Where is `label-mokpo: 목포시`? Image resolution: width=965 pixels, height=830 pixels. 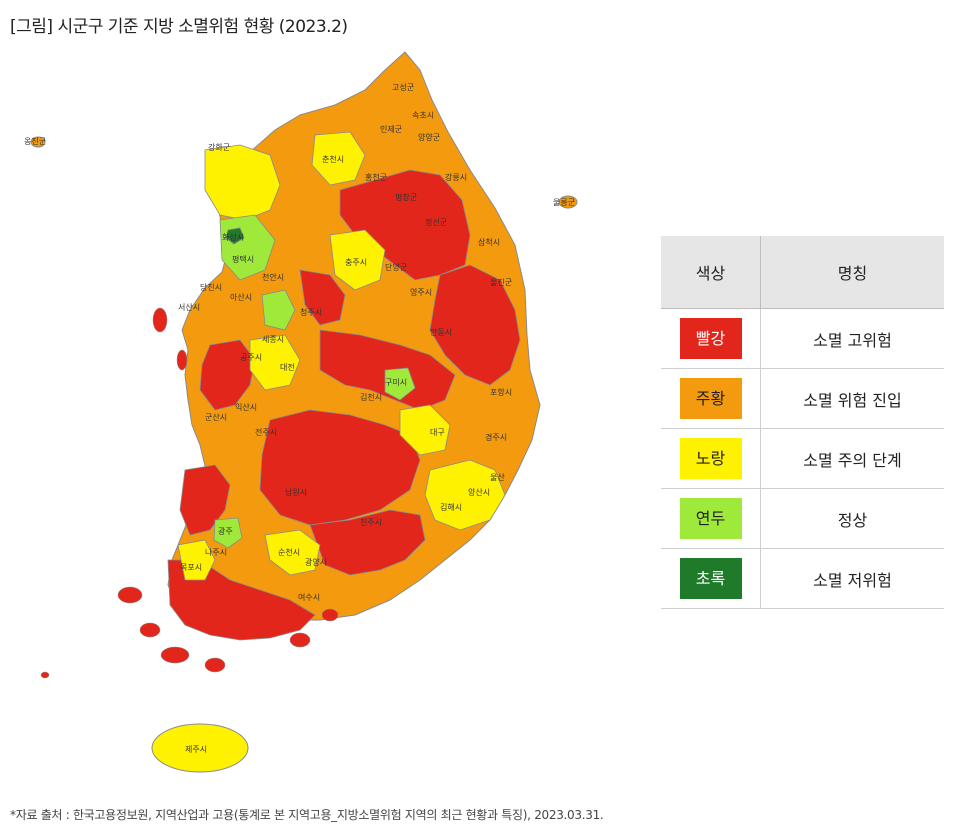
label-mokpo: 목포시 is located at coordinates (191, 567).